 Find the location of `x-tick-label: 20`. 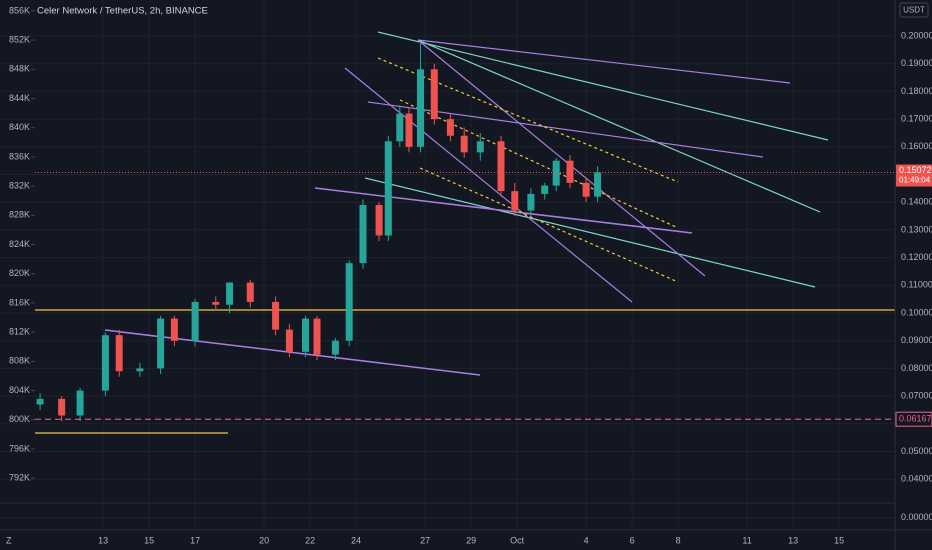

x-tick-label: 20 is located at coordinates (264, 540).